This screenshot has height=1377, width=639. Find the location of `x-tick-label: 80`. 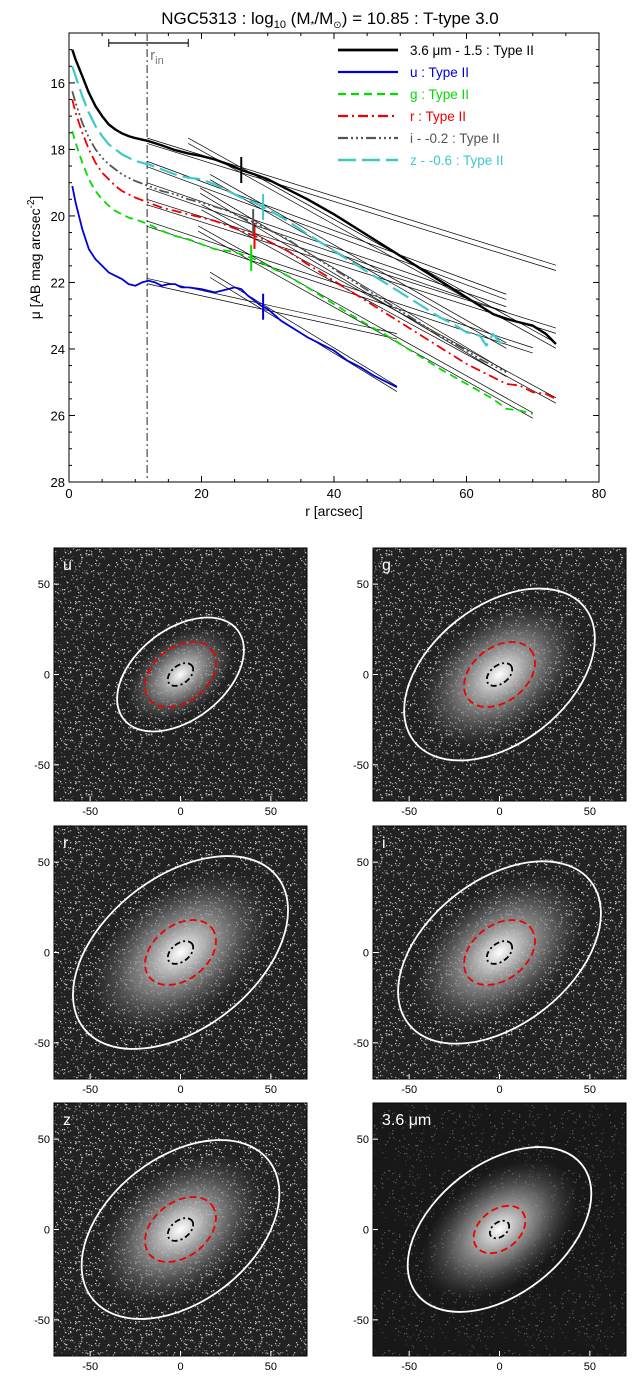

x-tick-label: 80 is located at coordinates (599, 493).